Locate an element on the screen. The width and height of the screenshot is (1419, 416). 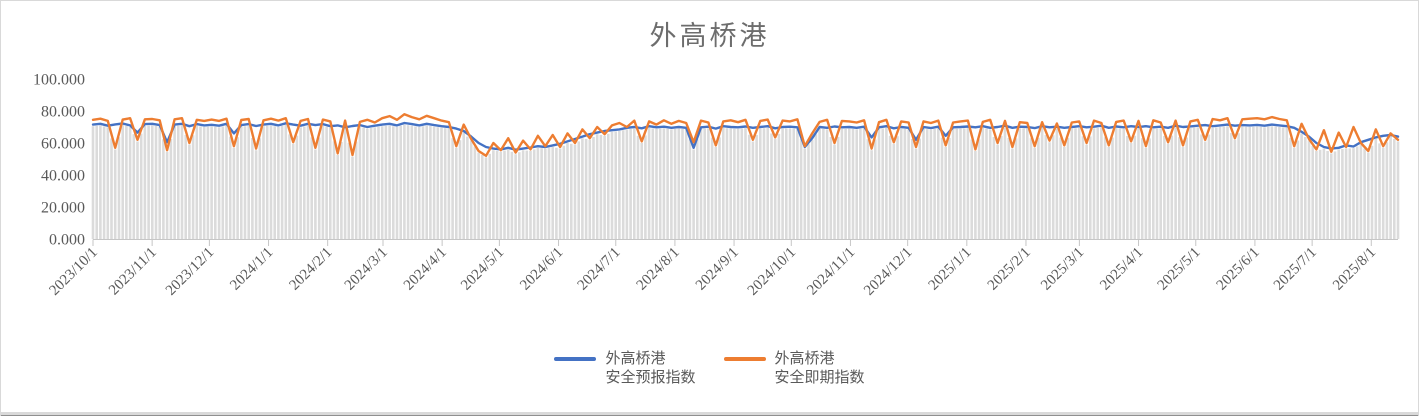
x-axis-label: 2023/10/1 is located at coordinates (73, 272).